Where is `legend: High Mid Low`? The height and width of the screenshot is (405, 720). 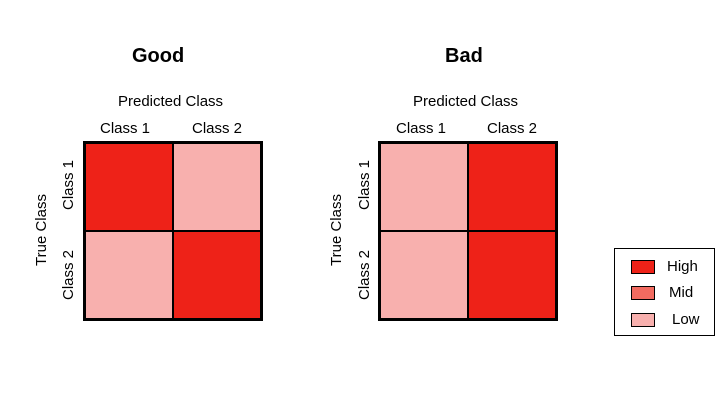 legend: High Mid Low is located at coordinates (664, 292).